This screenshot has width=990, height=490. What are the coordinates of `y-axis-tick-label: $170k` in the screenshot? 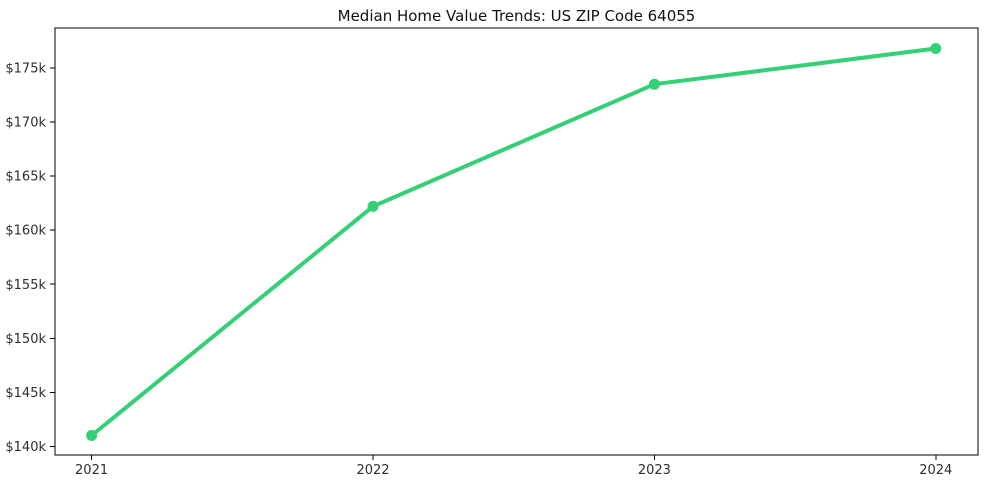 It's located at (25, 123).